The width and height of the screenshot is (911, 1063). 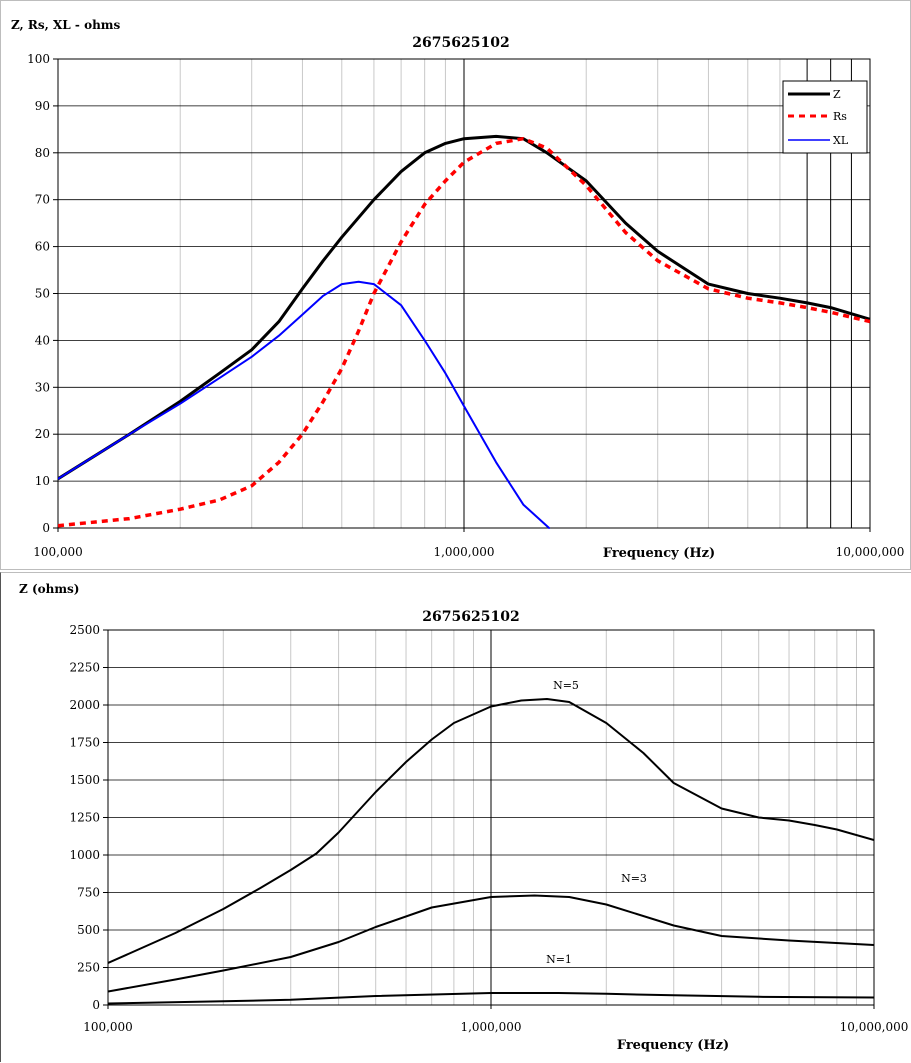 What do you see at coordinates (84, 705) in the screenshot?
I see `y-tick-label: 2000` at bounding box center [84, 705].